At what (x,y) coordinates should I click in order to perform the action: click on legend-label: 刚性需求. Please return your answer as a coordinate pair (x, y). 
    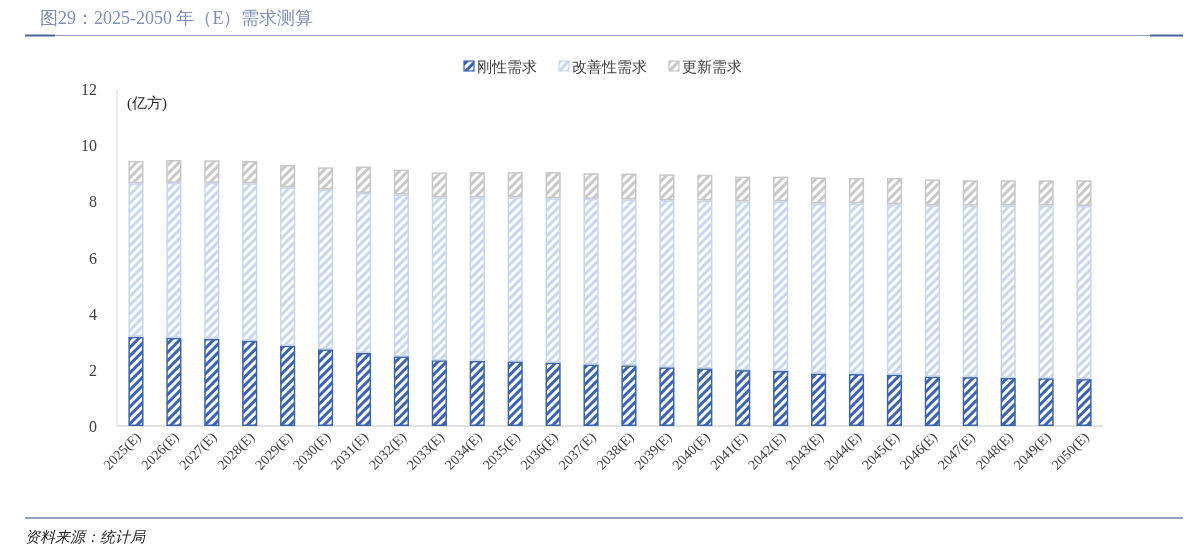
    Looking at the image, I should click on (507, 67).